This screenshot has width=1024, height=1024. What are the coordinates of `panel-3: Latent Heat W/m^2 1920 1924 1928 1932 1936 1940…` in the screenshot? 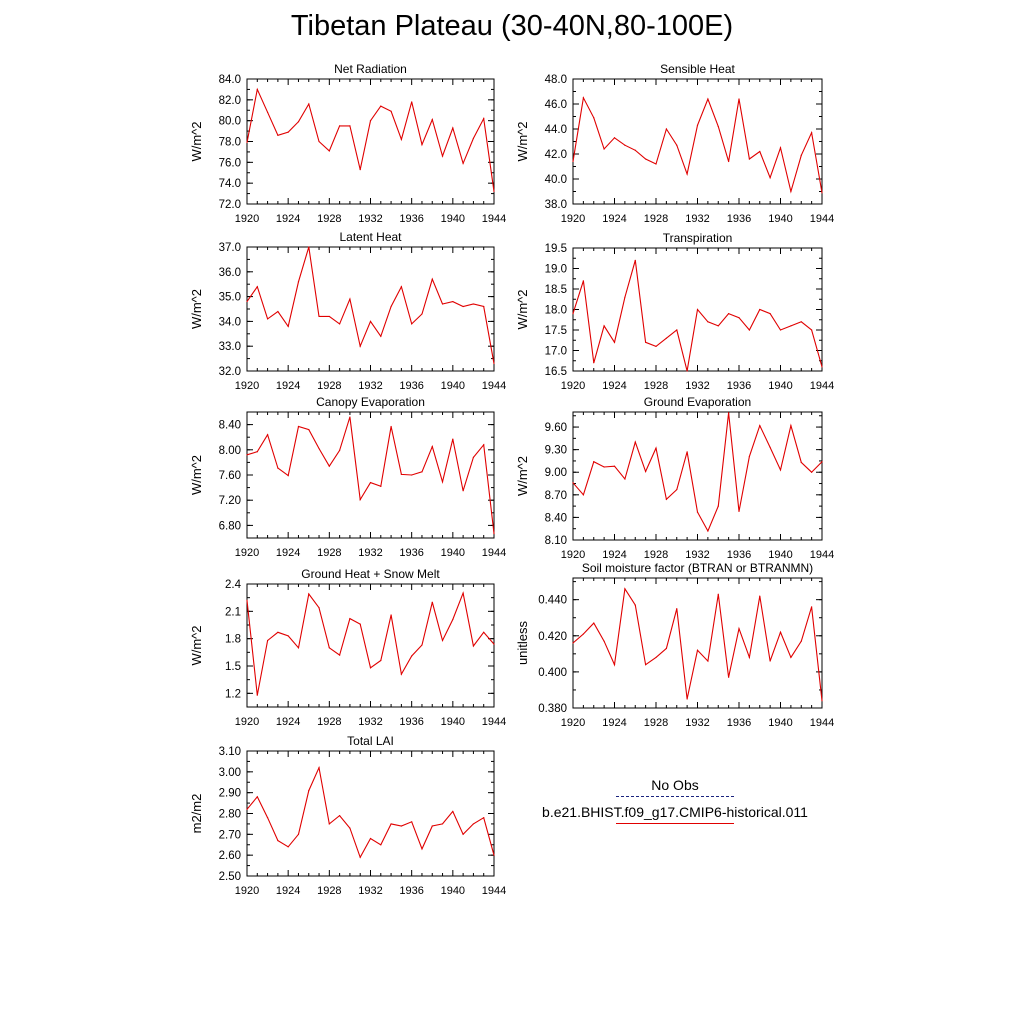 It's located at (347, 311).